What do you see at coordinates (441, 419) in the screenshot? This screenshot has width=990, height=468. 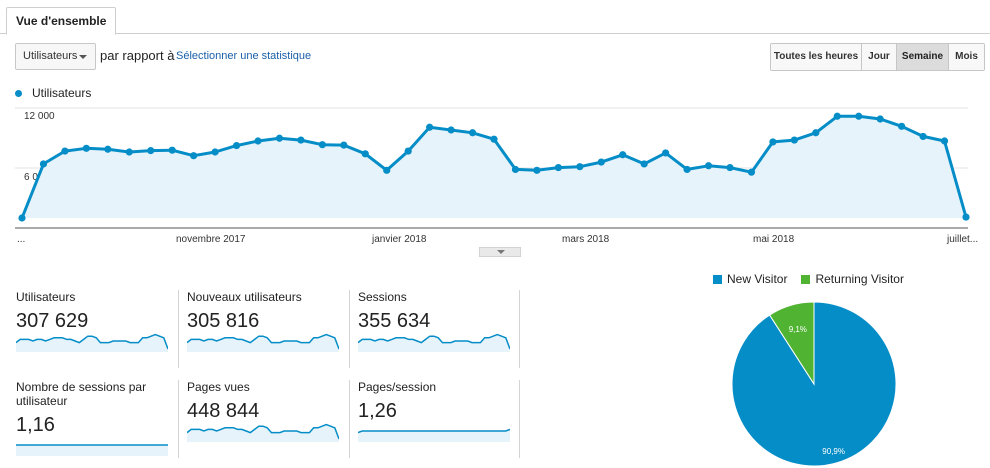 I see `metric-tile: Pages/session 1,26` at bounding box center [441, 419].